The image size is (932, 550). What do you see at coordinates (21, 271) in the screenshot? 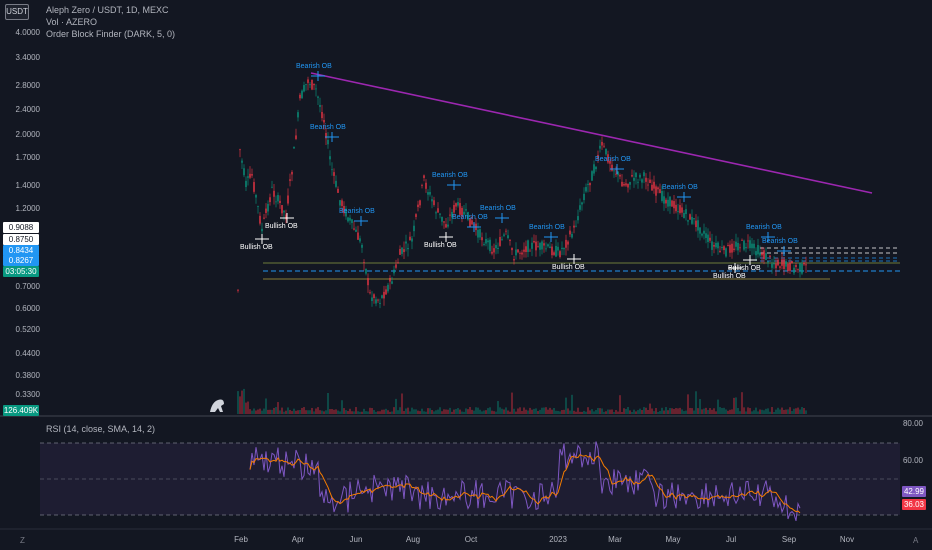
I see `price-tag: 03:05:30` at bounding box center [21, 271].